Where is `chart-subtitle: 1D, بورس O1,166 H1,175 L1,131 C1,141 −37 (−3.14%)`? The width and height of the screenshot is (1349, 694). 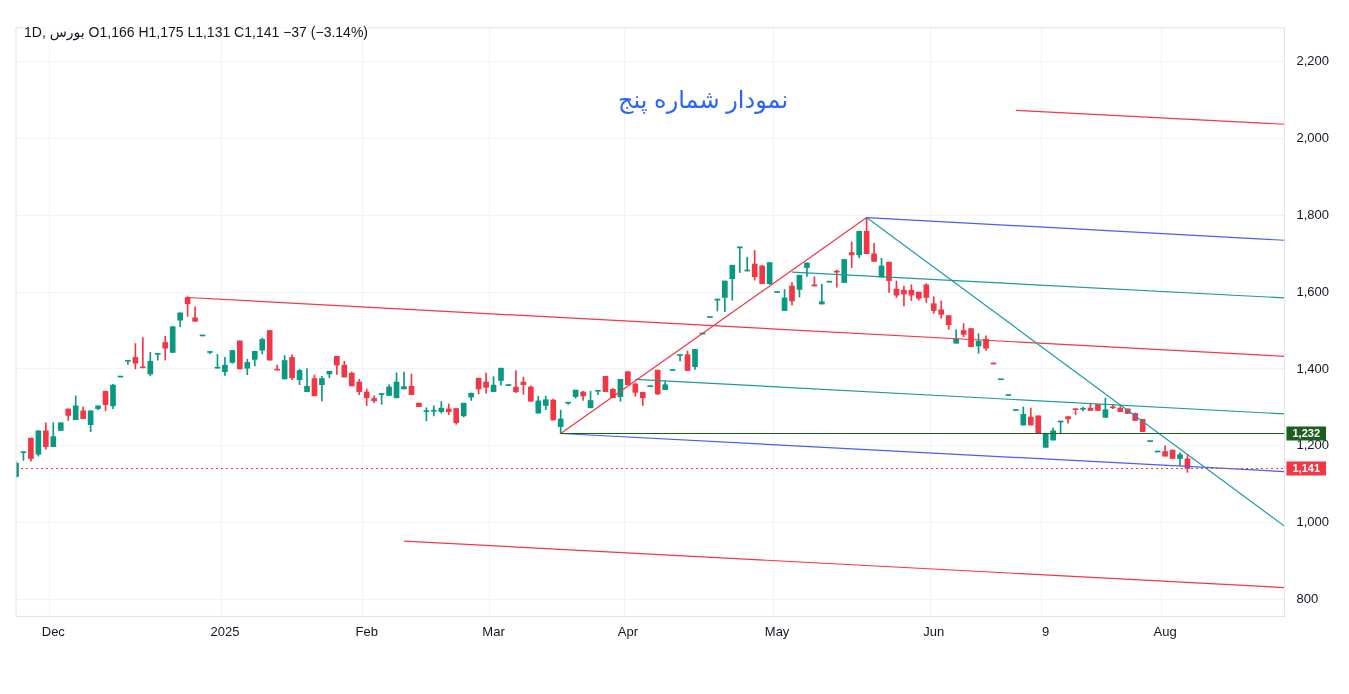
chart-subtitle: 1D, بورس O1,166 H1,175 L1,131 C1,141 −37 (−3.14%) is located at coordinates (196, 32).